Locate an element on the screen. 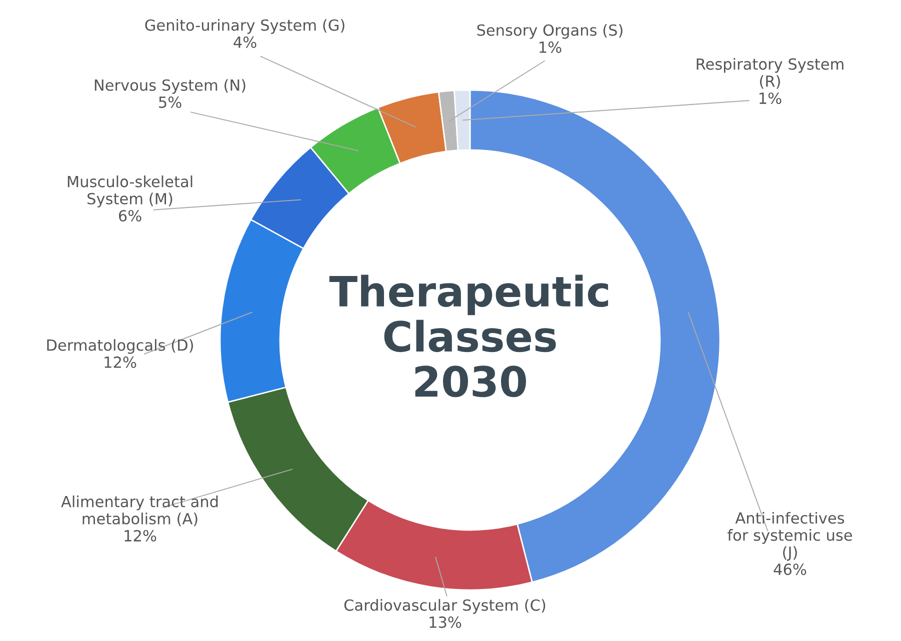 The width and height of the screenshot is (901, 641). data-label: 4% is located at coordinates (245, 42).